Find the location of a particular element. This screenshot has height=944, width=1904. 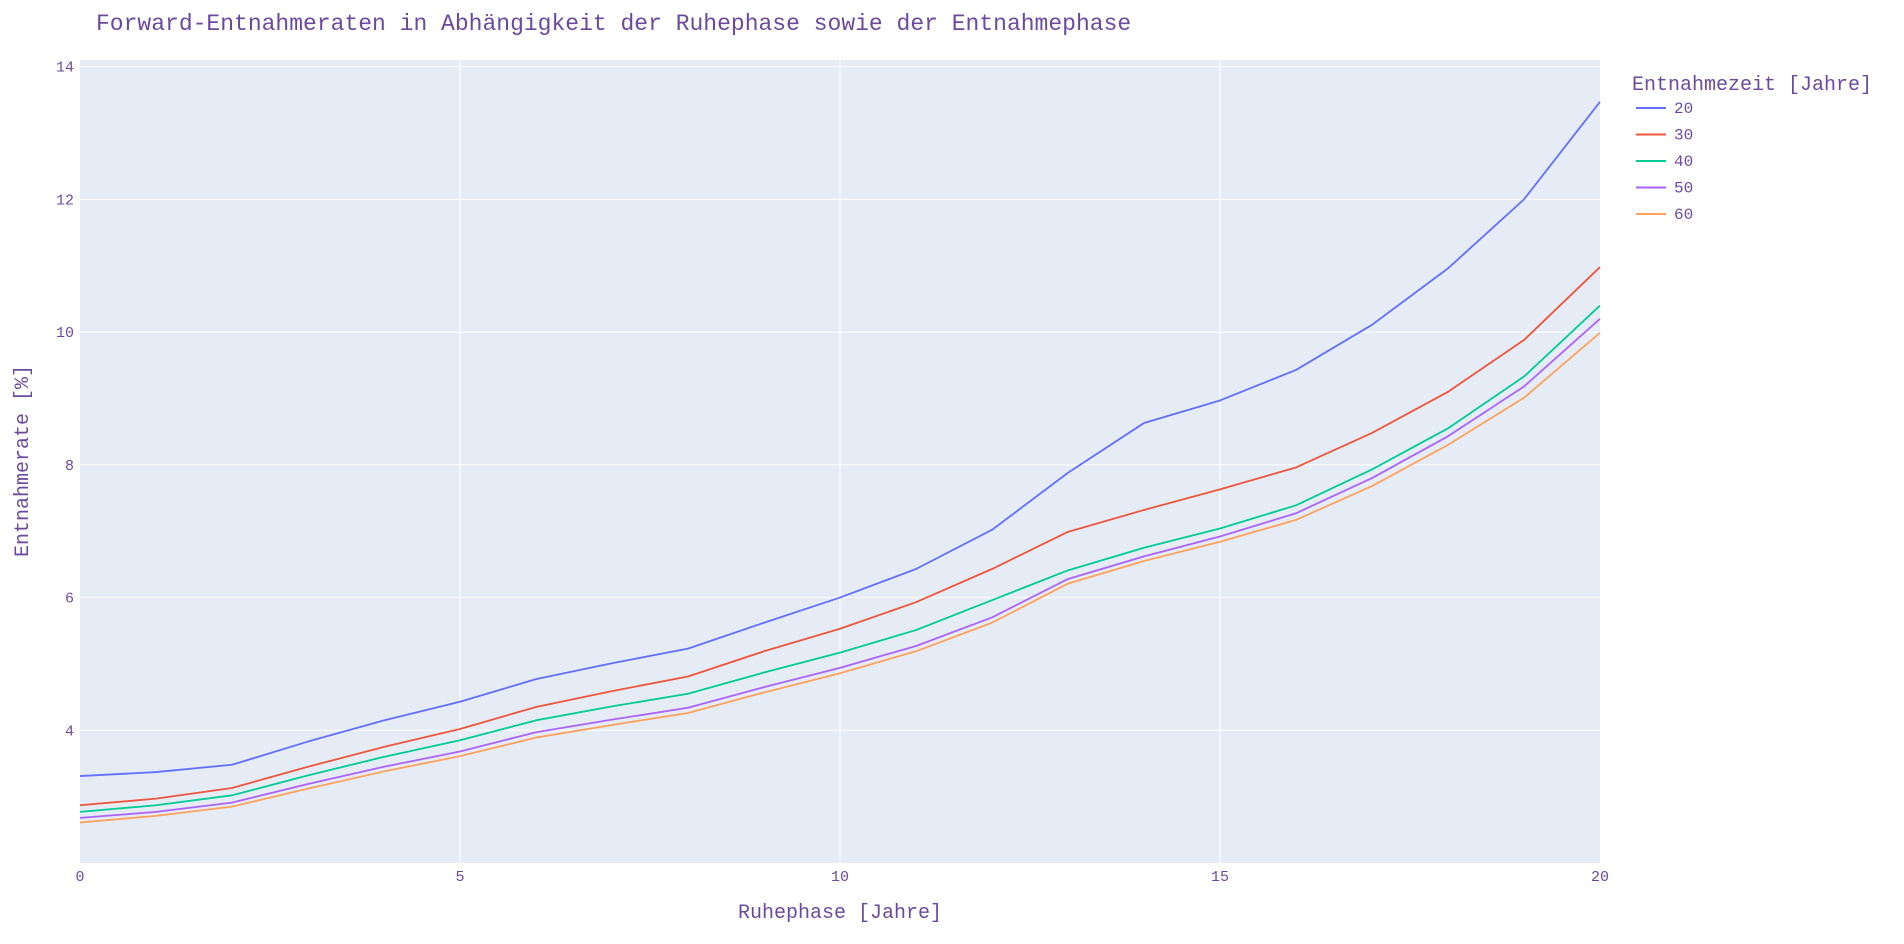

x-tick-labels: 0 5 10 15 20 is located at coordinates (842, 877).